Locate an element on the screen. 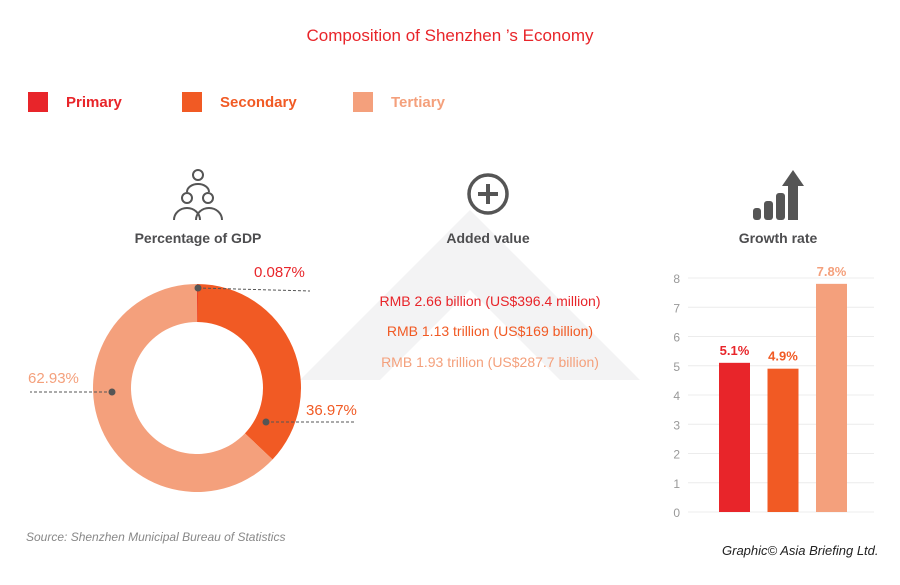 This screenshot has height=585, width=900. people-icon is located at coordinates (198, 195).